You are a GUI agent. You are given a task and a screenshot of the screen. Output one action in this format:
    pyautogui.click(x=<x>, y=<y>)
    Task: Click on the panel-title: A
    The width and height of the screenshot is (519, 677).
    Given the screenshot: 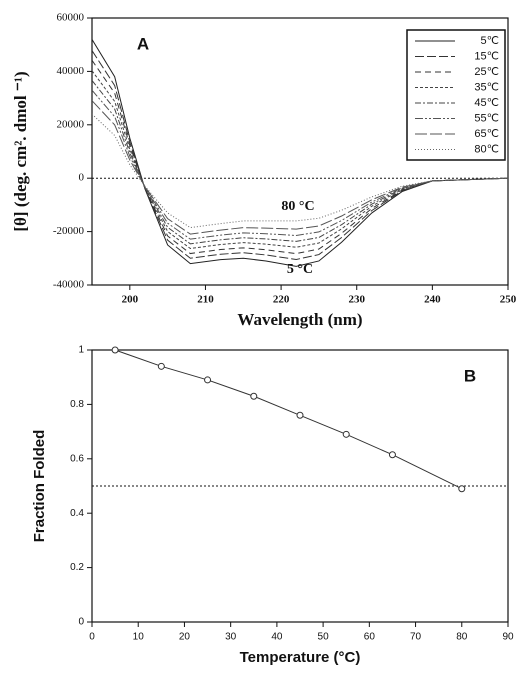 What is the action you would take?
    pyautogui.click(x=143, y=43)
    